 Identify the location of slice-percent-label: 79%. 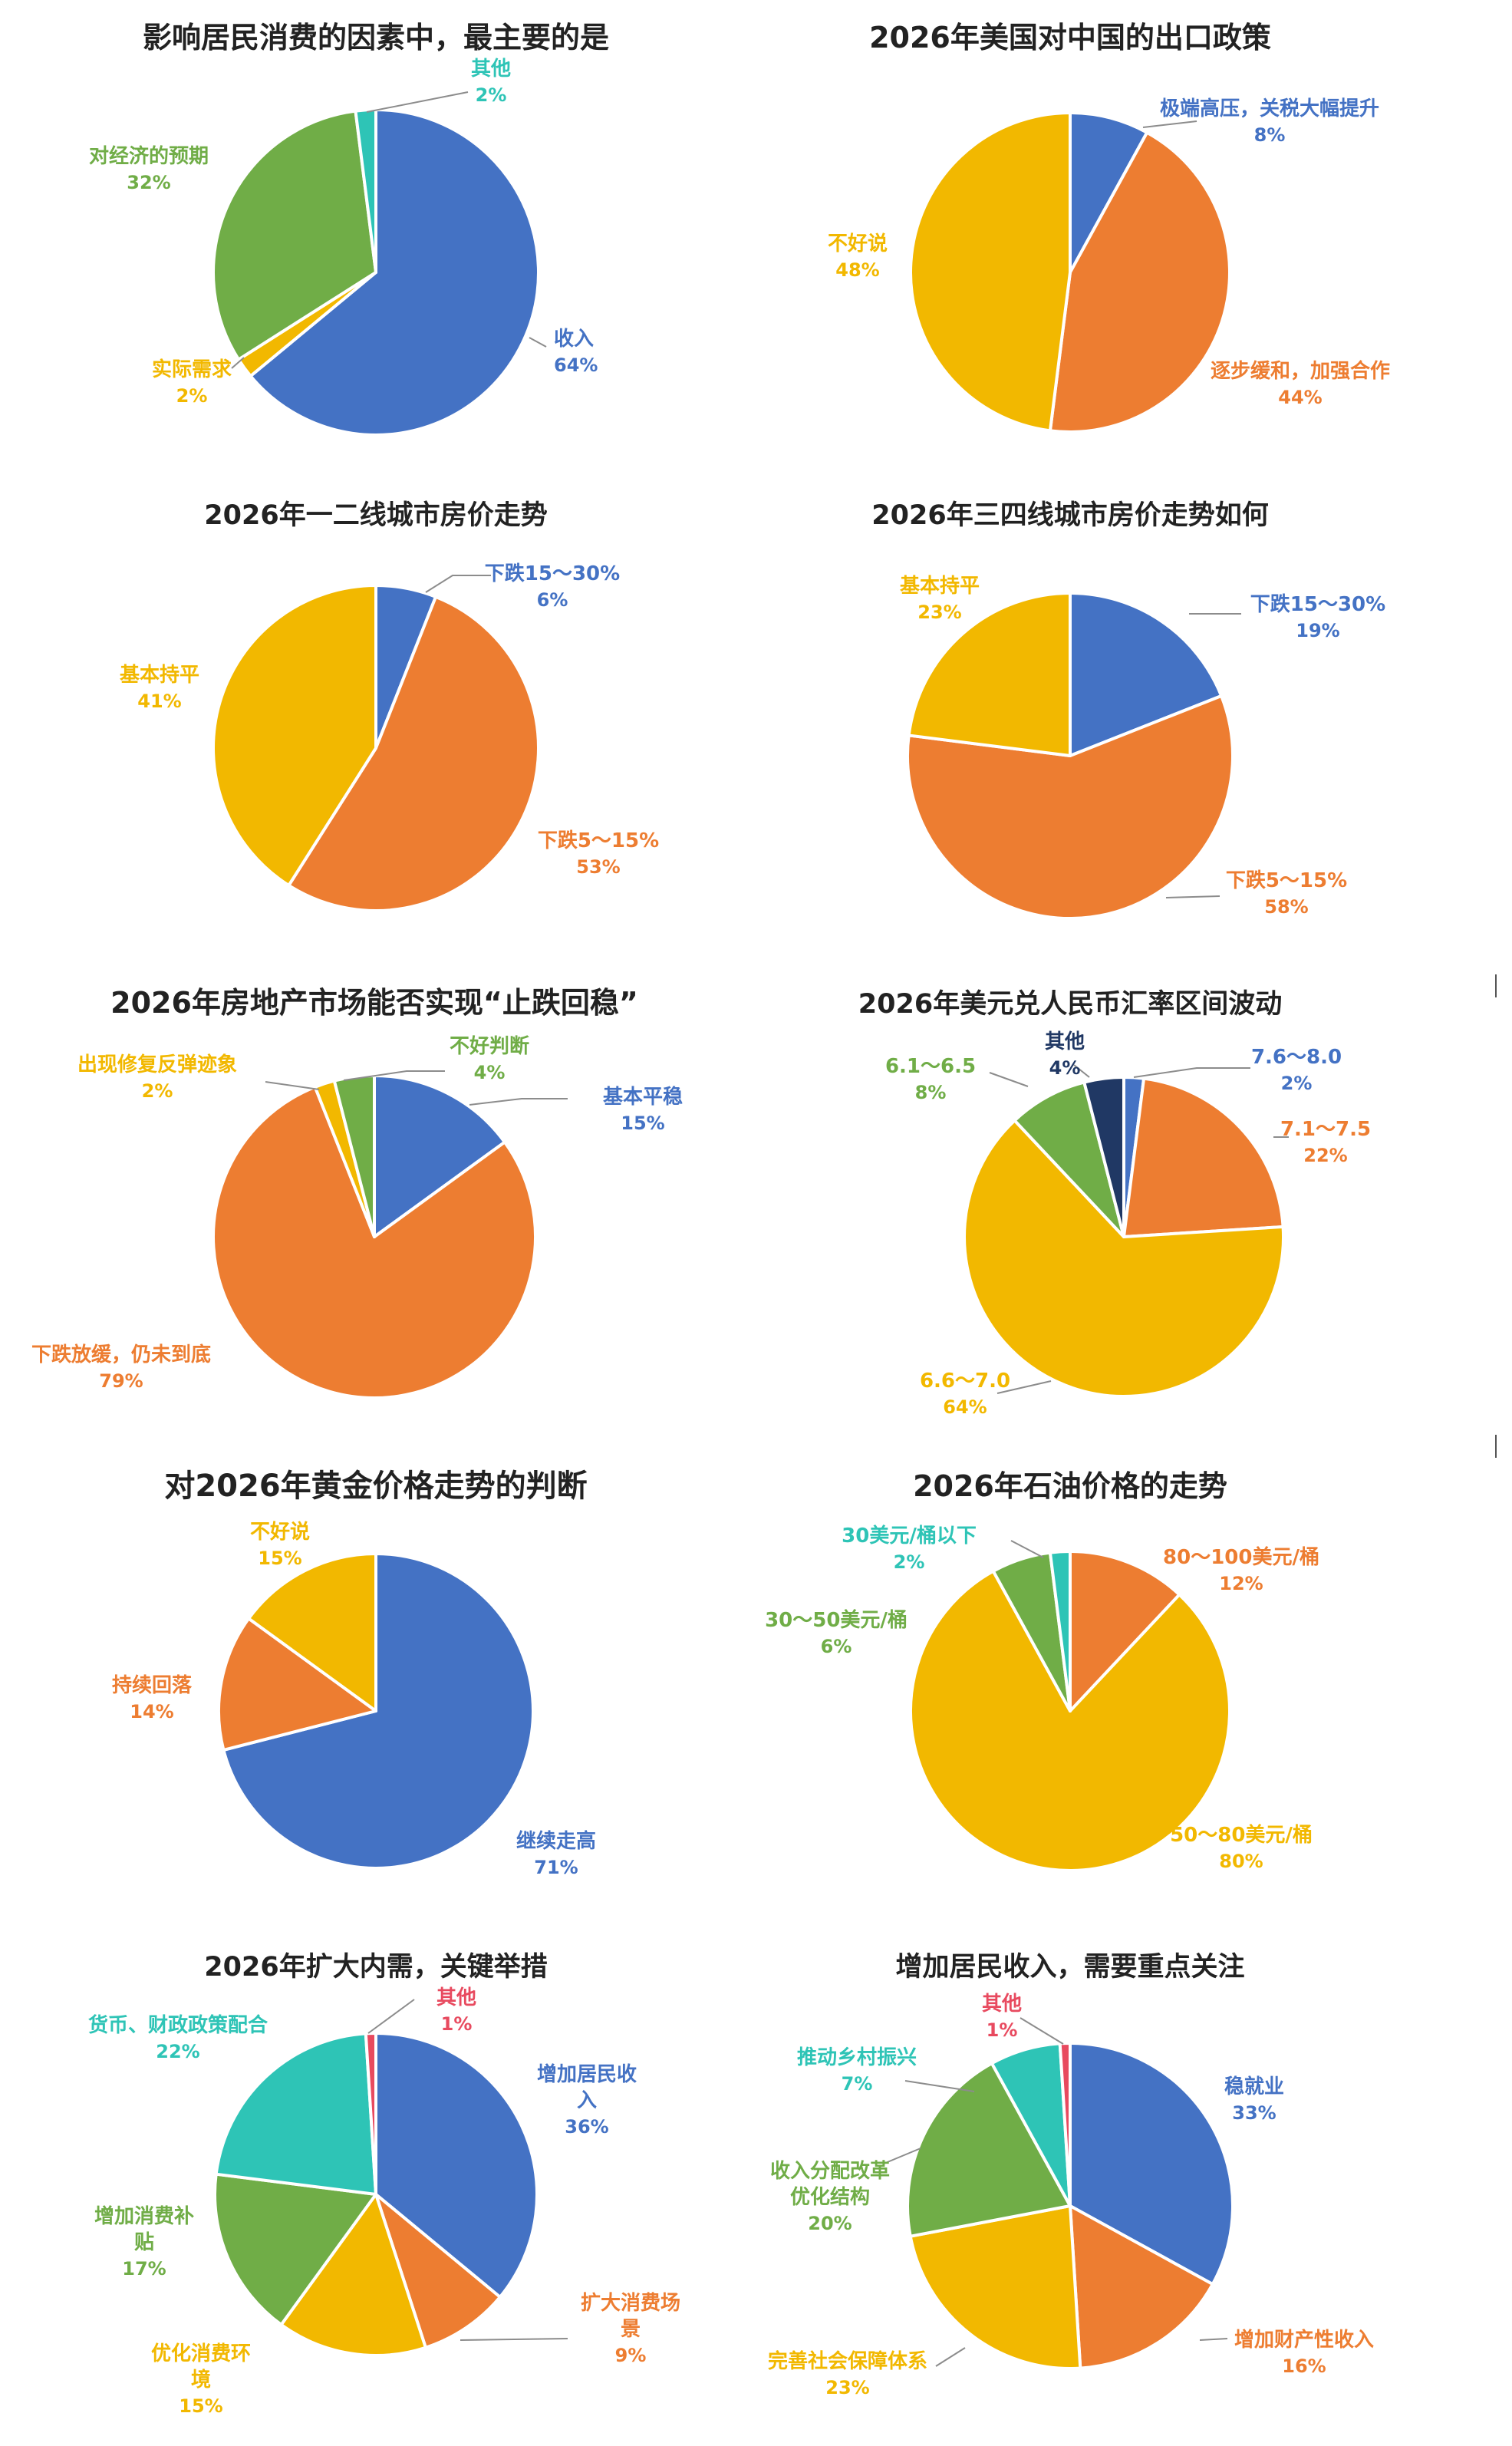
(121, 1381).